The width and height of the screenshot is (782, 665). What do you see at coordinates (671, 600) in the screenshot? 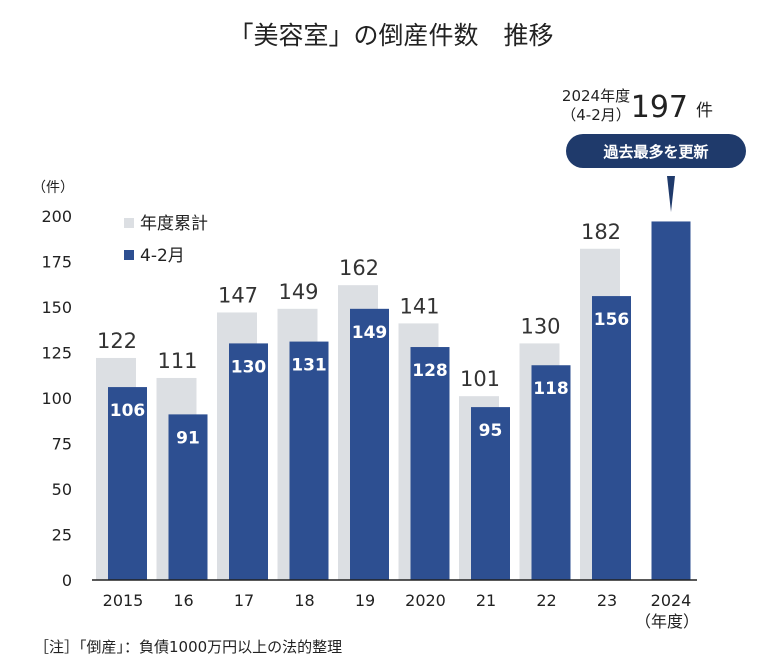
I see `x-tick-label: 2024` at bounding box center [671, 600].